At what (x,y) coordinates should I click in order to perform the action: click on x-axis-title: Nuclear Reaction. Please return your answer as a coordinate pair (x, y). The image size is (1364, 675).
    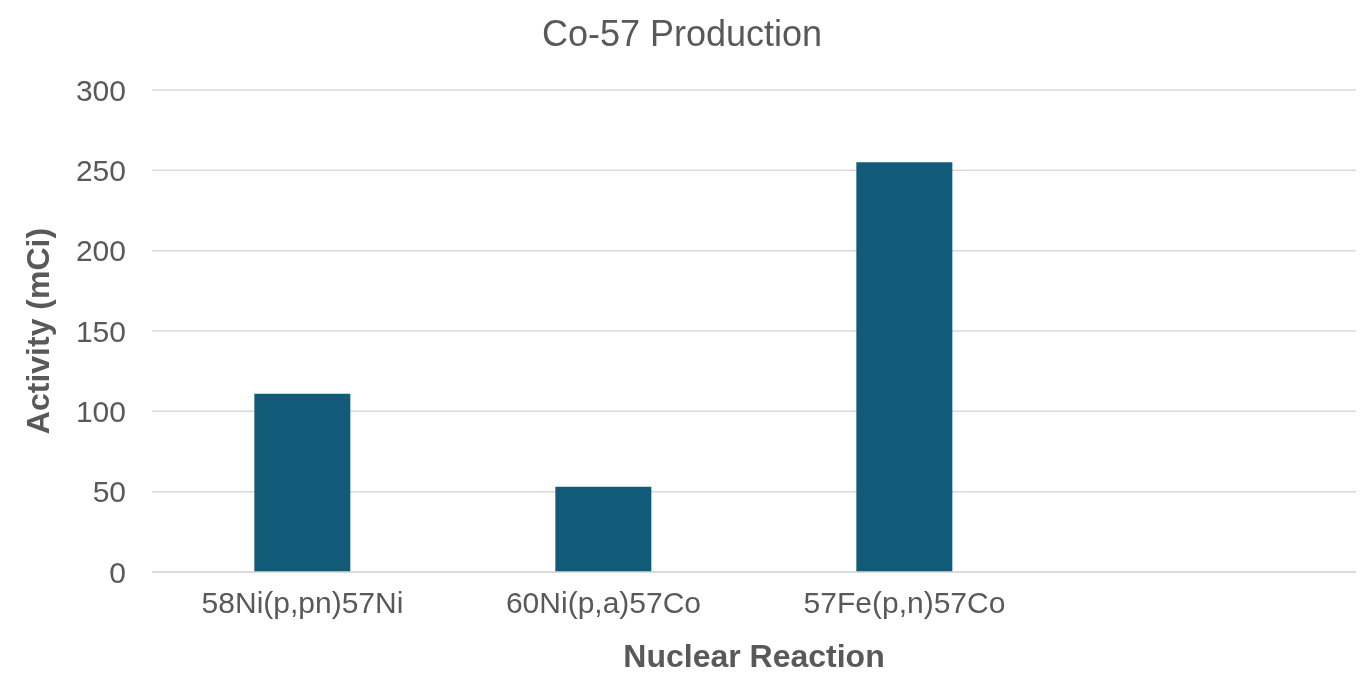
    Looking at the image, I should click on (754, 656).